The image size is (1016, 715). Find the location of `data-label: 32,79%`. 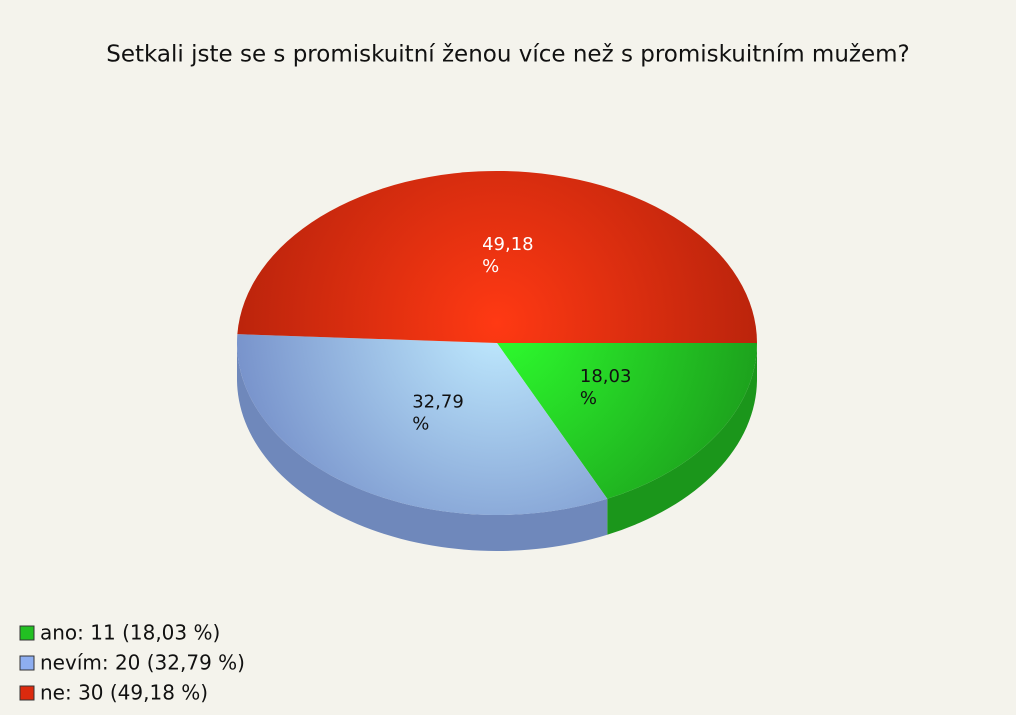

data-label: 32,79% is located at coordinates (438, 412).